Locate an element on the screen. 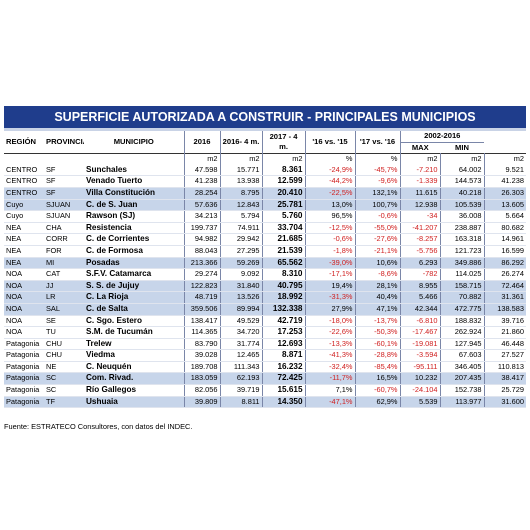  table-cell: 158.715 is located at coordinates (462, 286).